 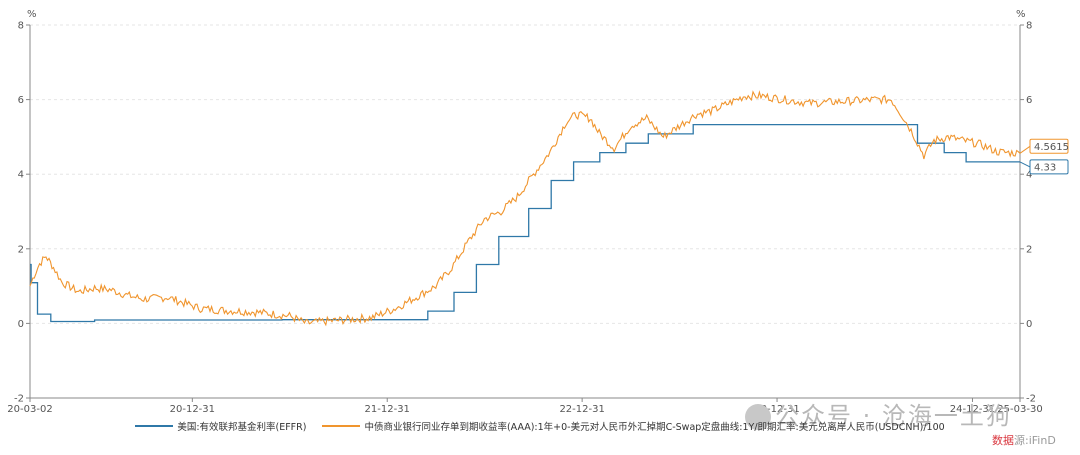 I want to click on wechat-icon, so click(x=758, y=417).